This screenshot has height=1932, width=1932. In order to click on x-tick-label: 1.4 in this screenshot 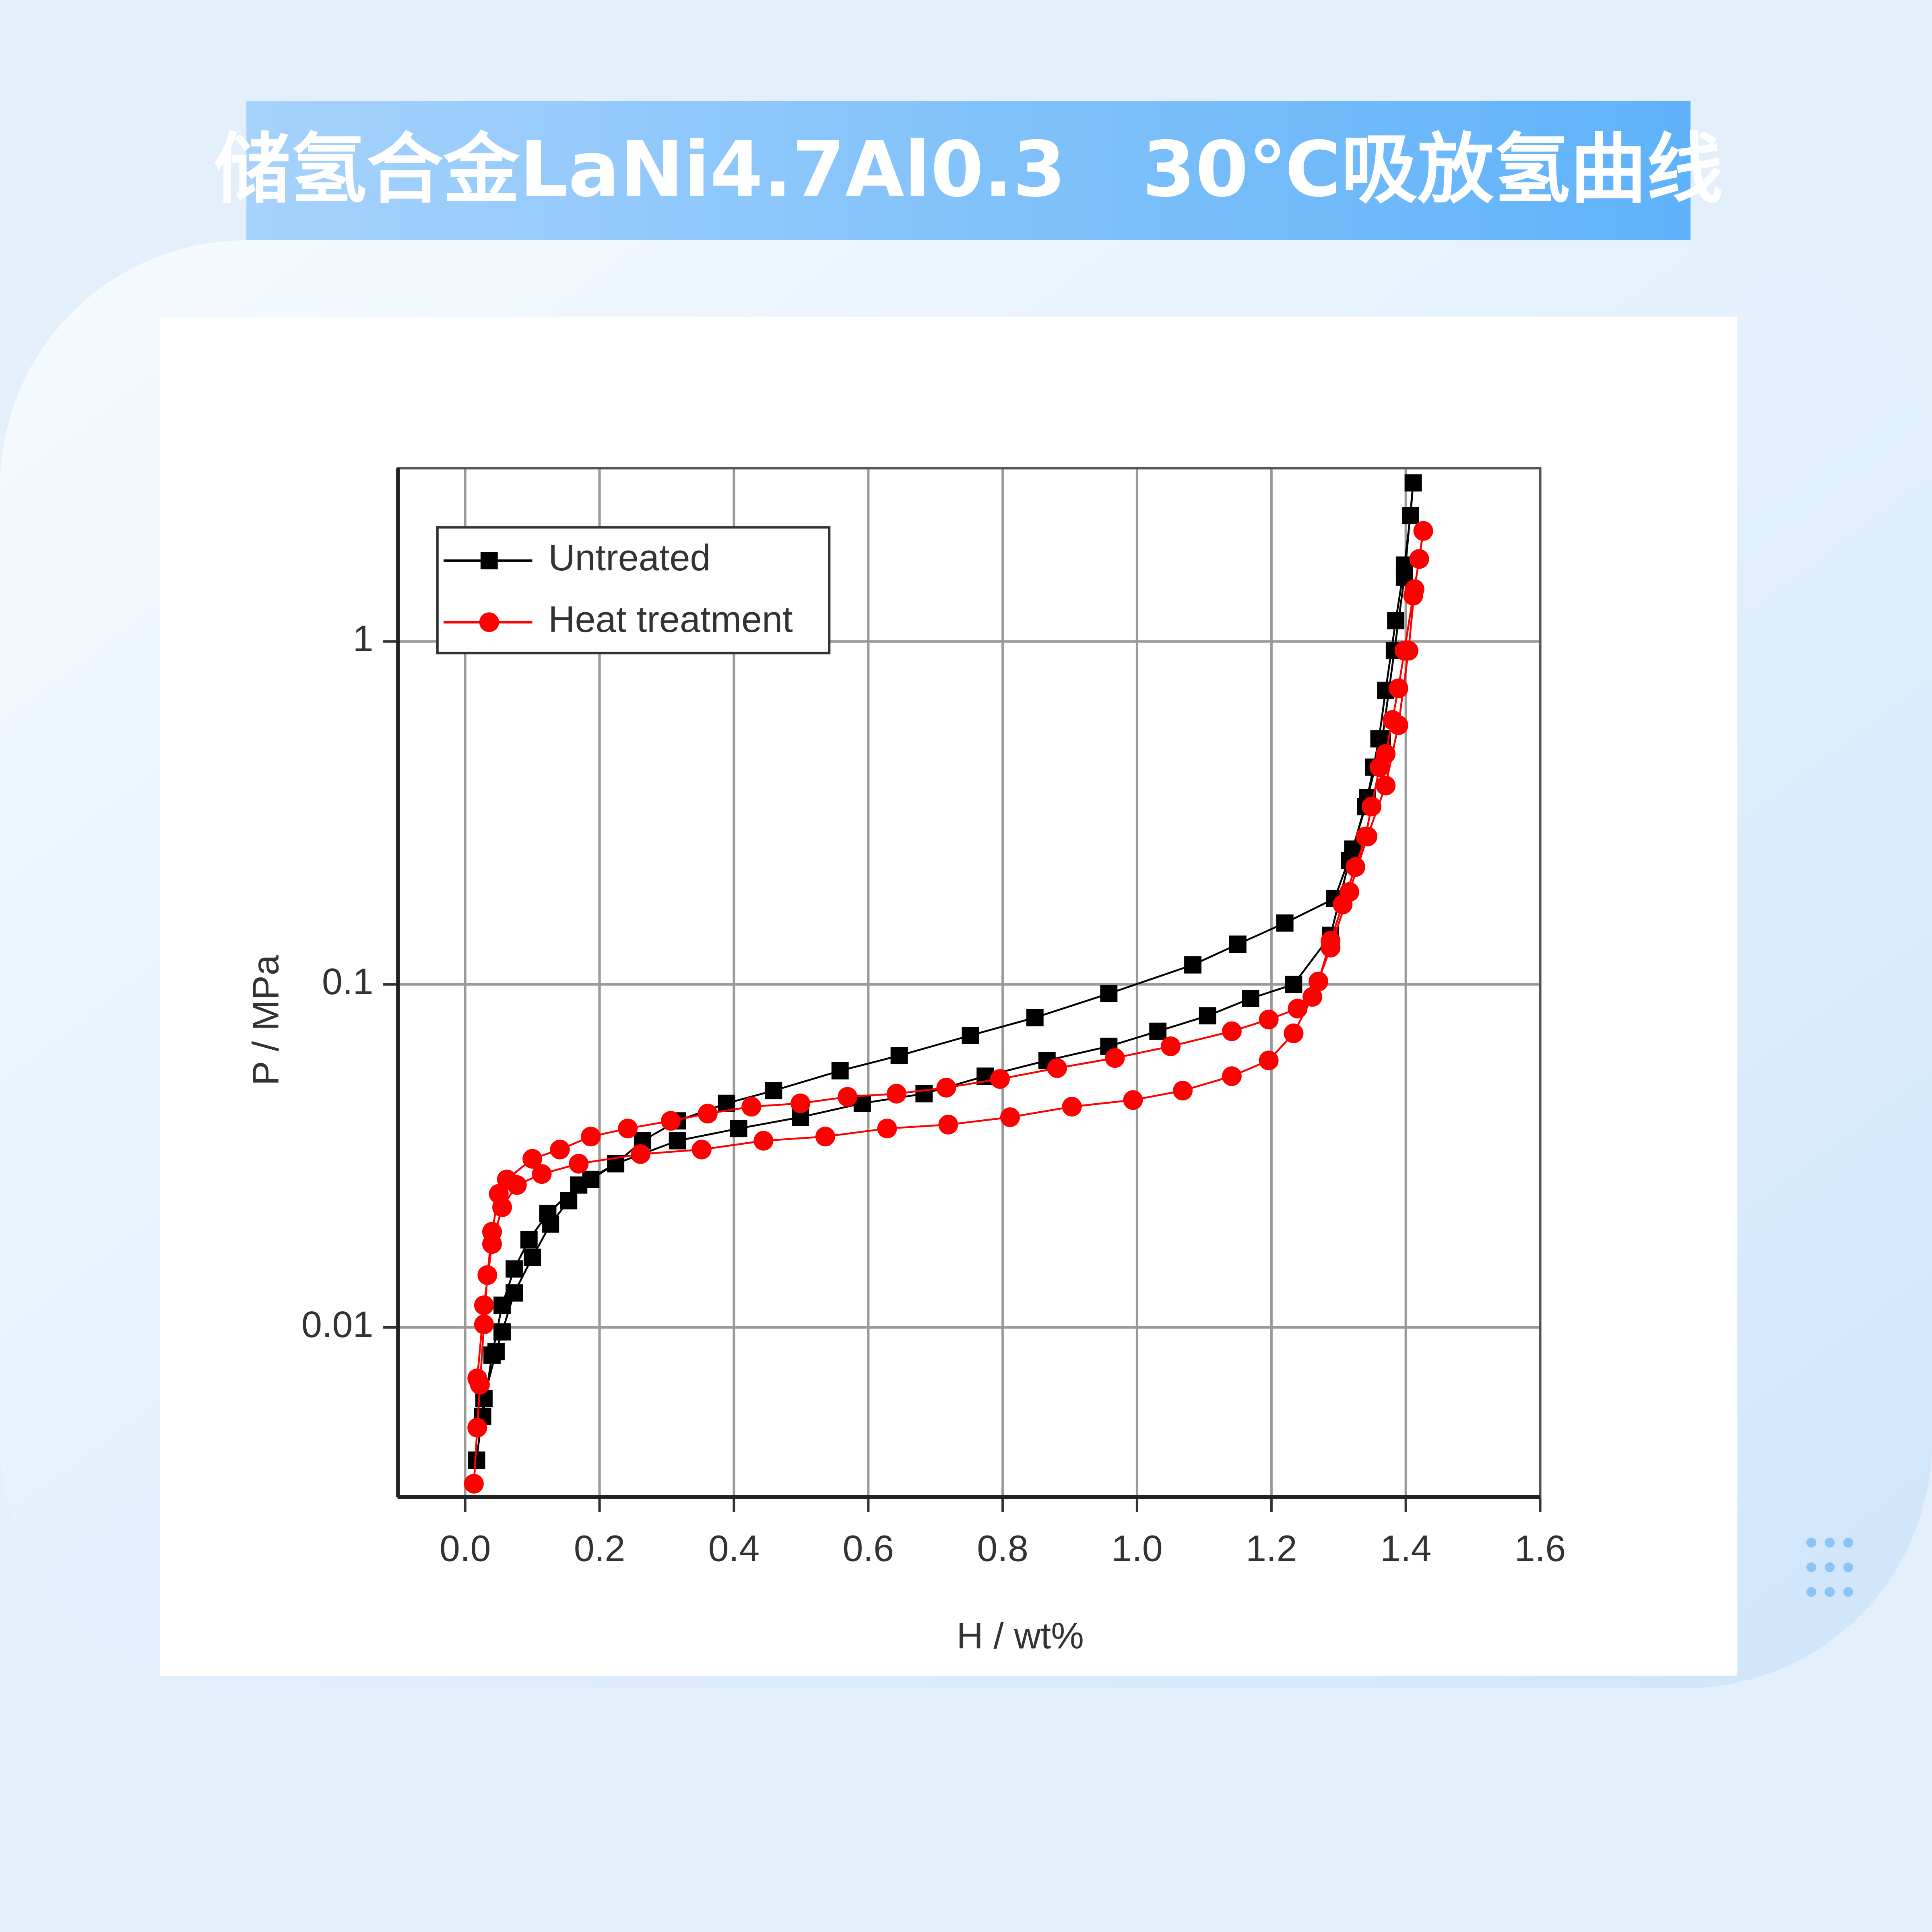, I will do `click(1406, 1548)`.